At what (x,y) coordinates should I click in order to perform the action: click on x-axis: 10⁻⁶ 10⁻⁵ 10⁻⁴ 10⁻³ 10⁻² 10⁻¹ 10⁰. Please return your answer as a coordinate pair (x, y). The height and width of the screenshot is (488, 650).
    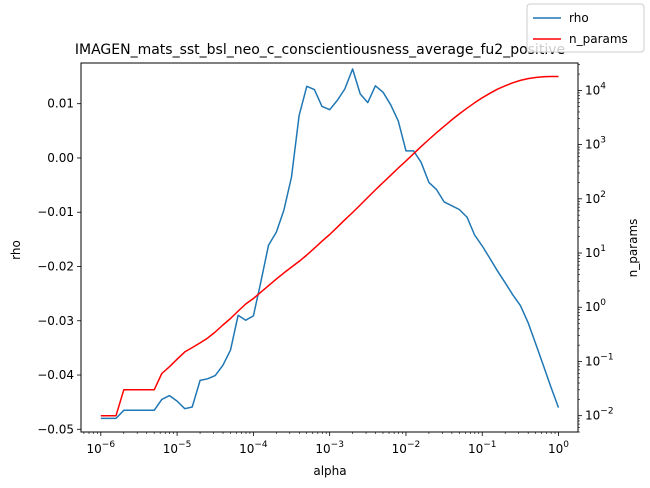
    Looking at the image, I should click on (326, 444).